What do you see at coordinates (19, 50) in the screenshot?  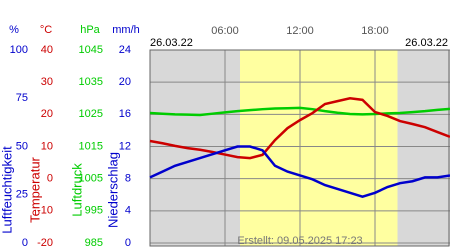 I see `y-tick-label: 100` at bounding box center [19, 50].